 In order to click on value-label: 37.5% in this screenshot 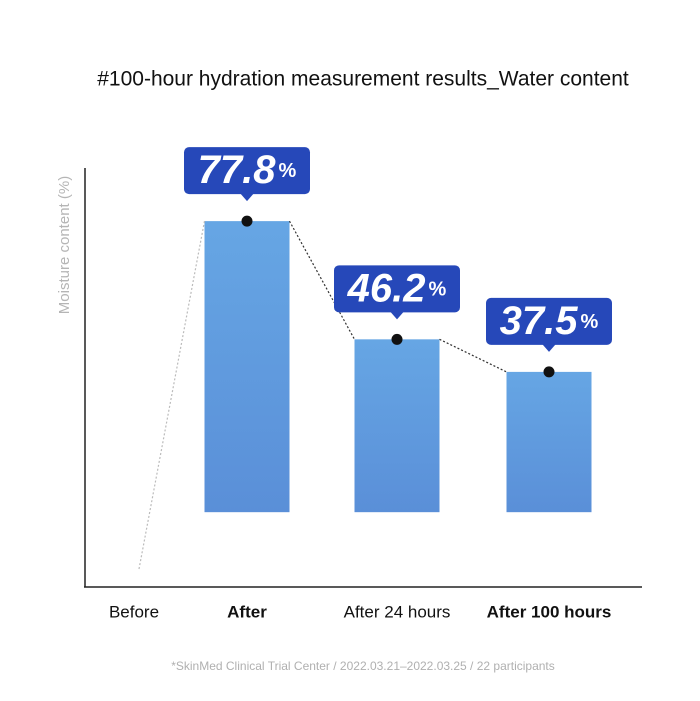, I will do `click(549, 320)`.